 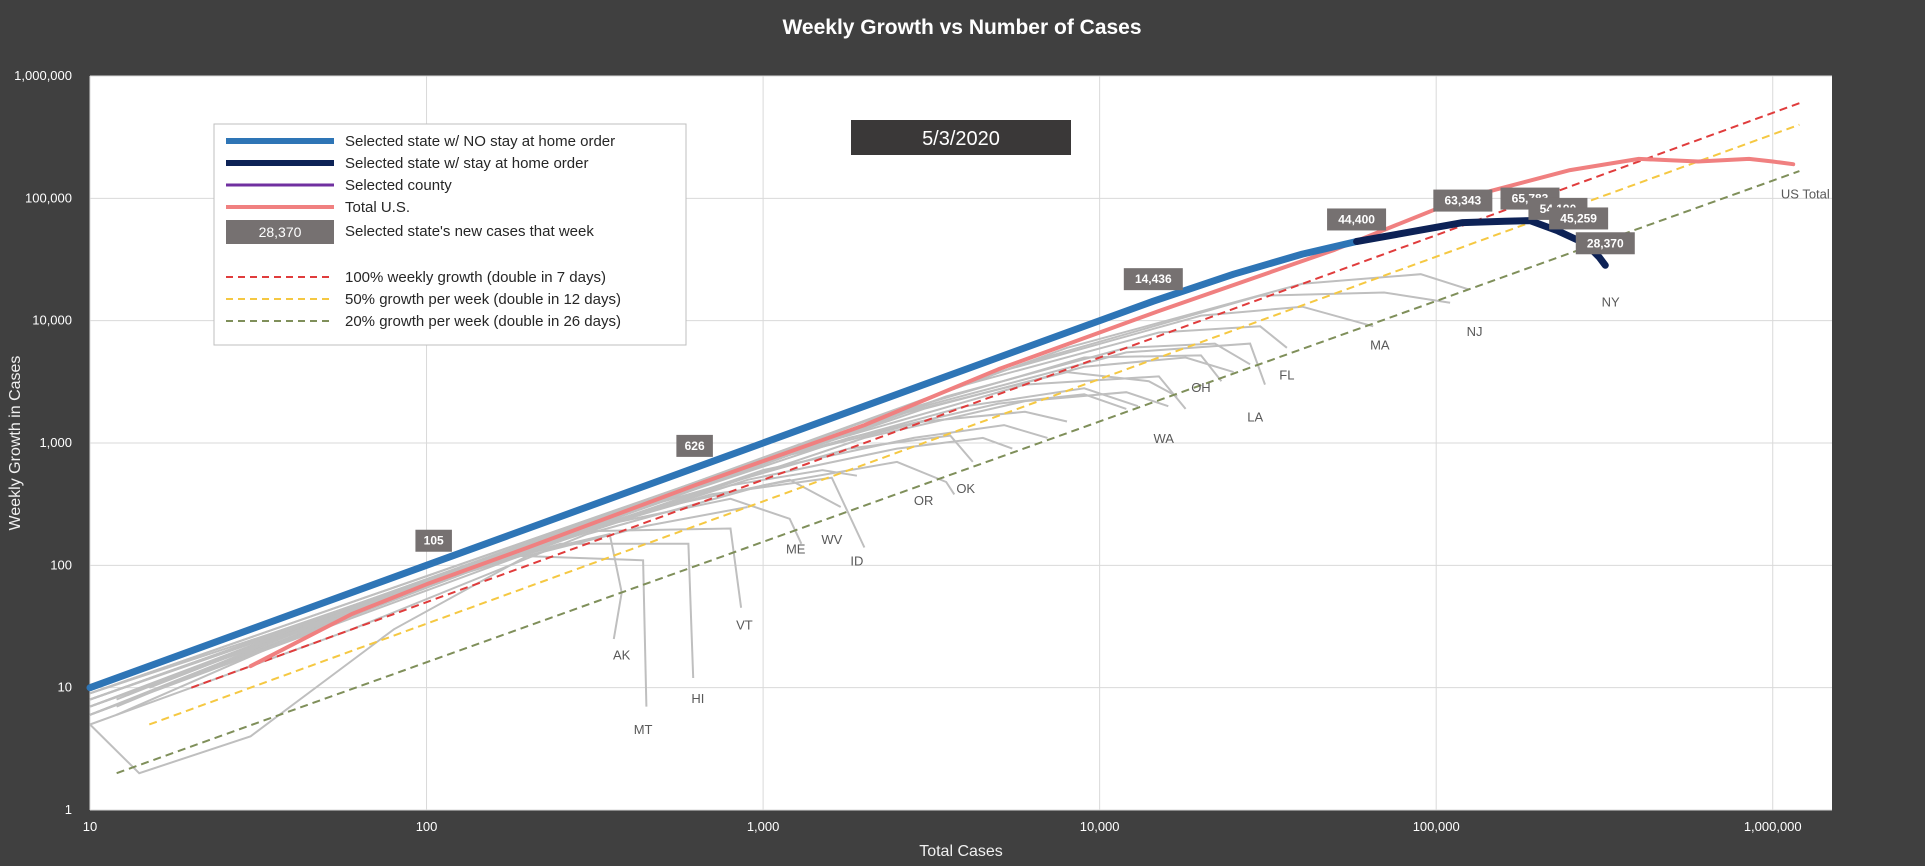 I want to click on legend-label-ref-100: 100% weekly growth (double in 7 days), so click(x=475, y=277).